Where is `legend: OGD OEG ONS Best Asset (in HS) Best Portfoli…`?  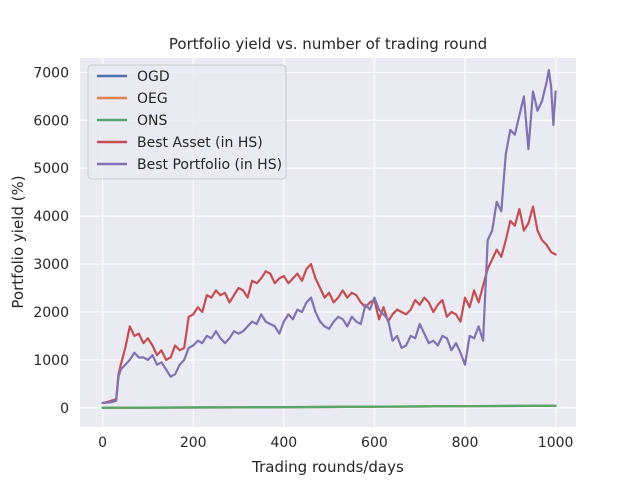 legend: OGD OEG ONS Best Asset (in HS) Best Portfoli… is located at coordinates (187, 122).